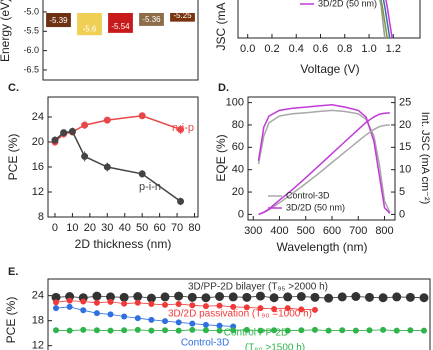 The height and width of the screenshot is (350, 433). What do you see at coordinates (205, 343) in the screenshot?
I see `series-label: Control-3D` at bounding box center [205, 343].